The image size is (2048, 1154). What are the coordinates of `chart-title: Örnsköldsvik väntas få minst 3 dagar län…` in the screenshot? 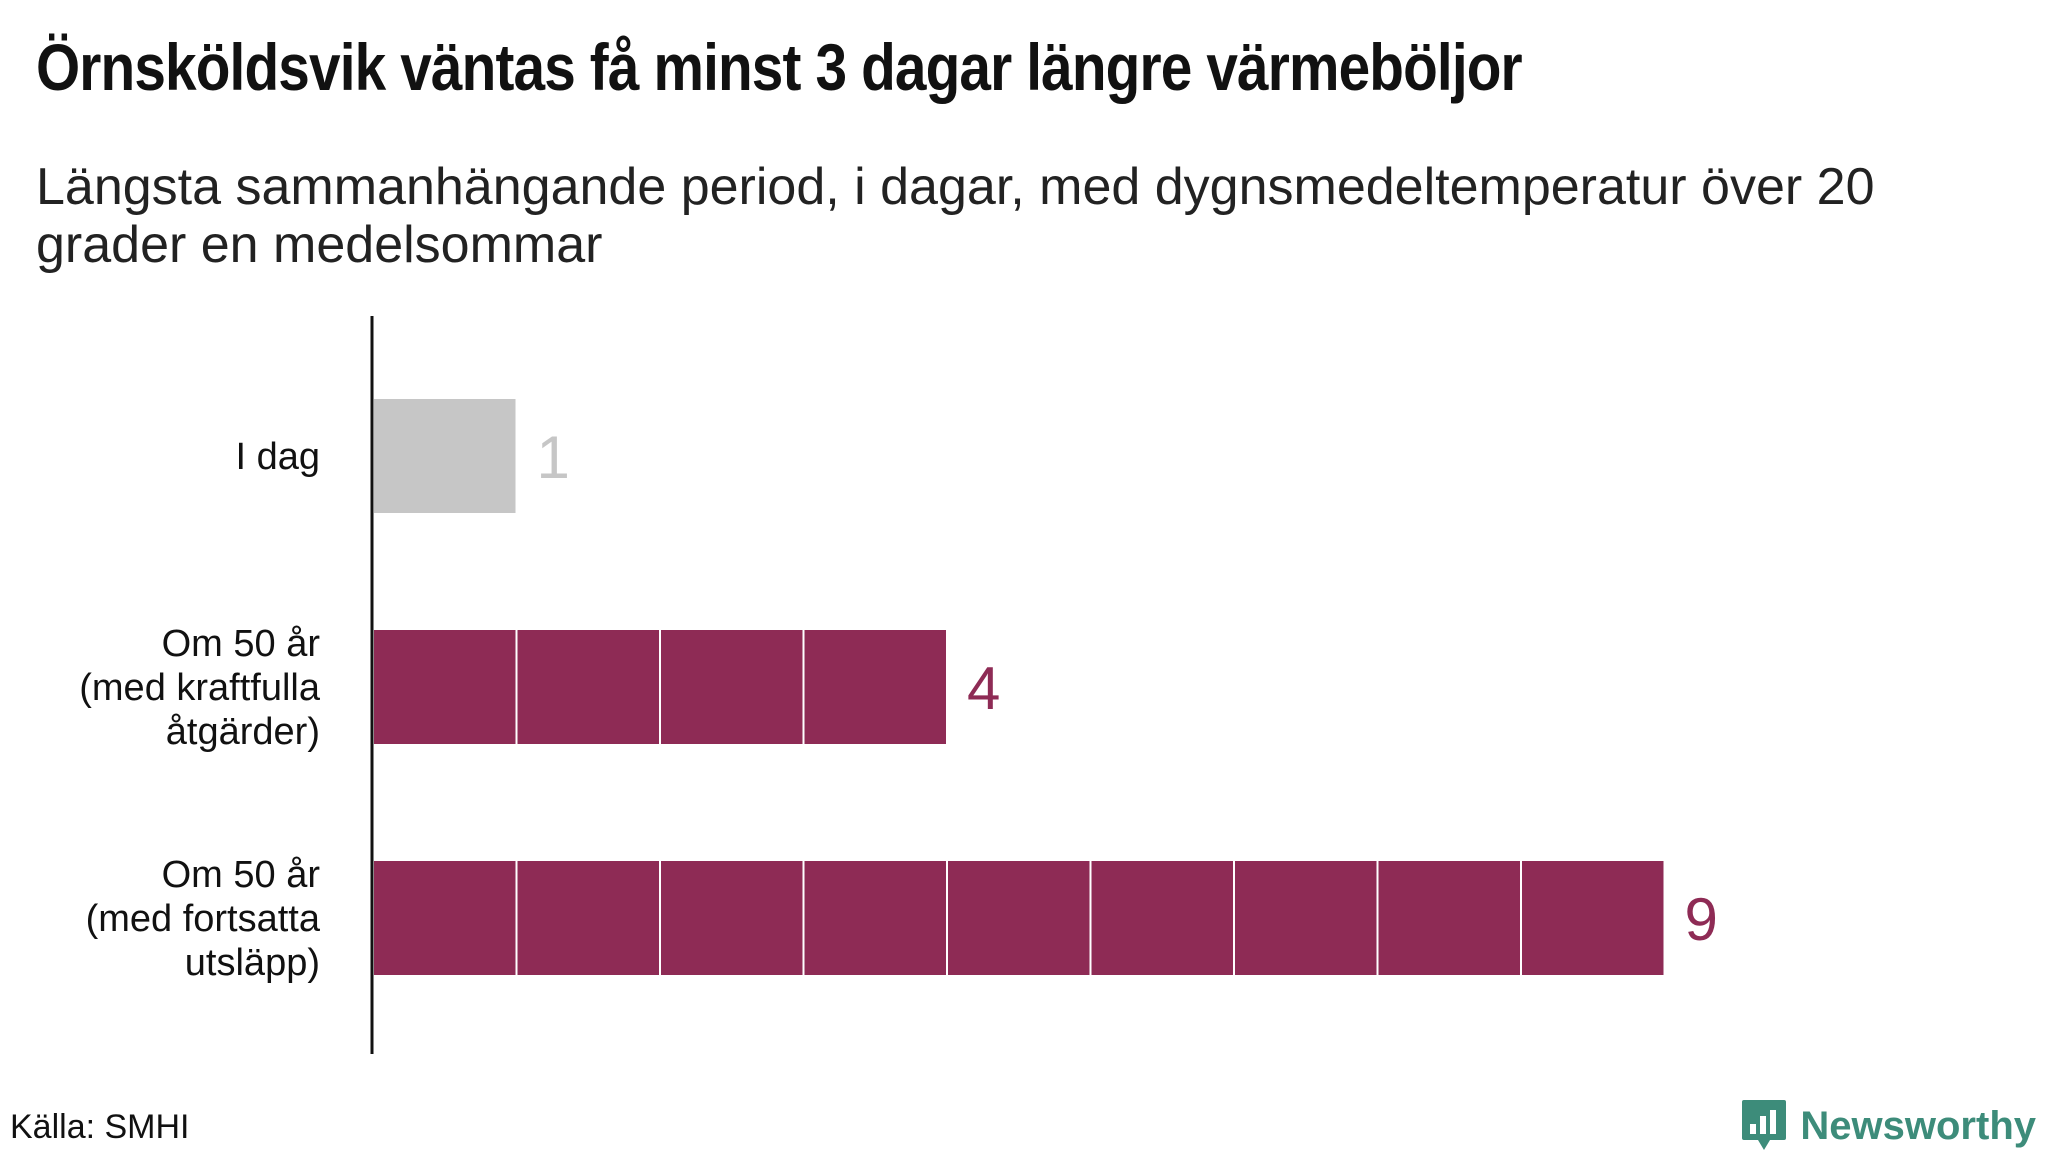 It's located at (779, 67).